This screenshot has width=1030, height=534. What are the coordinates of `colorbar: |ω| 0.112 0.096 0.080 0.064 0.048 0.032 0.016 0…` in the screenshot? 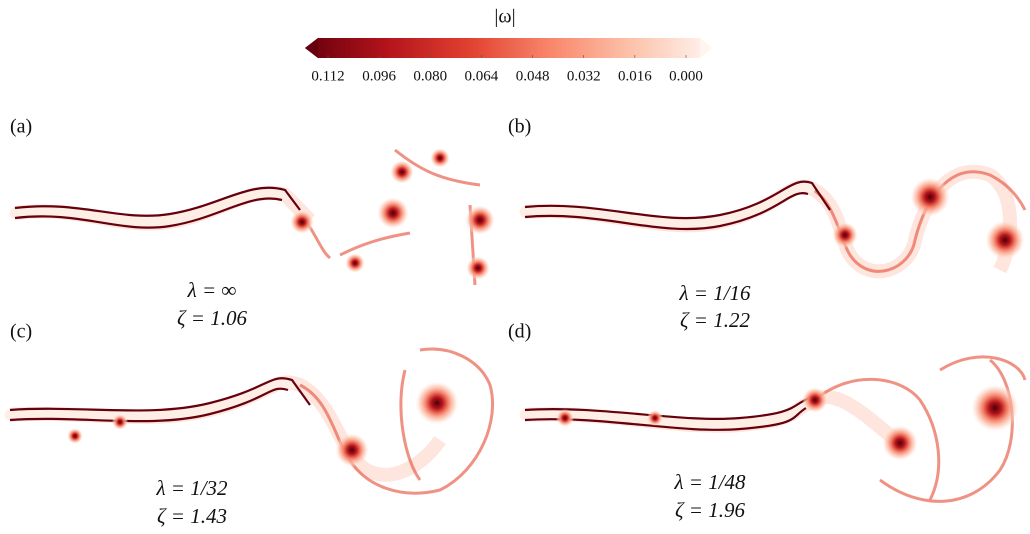 It's located at (508, 45).